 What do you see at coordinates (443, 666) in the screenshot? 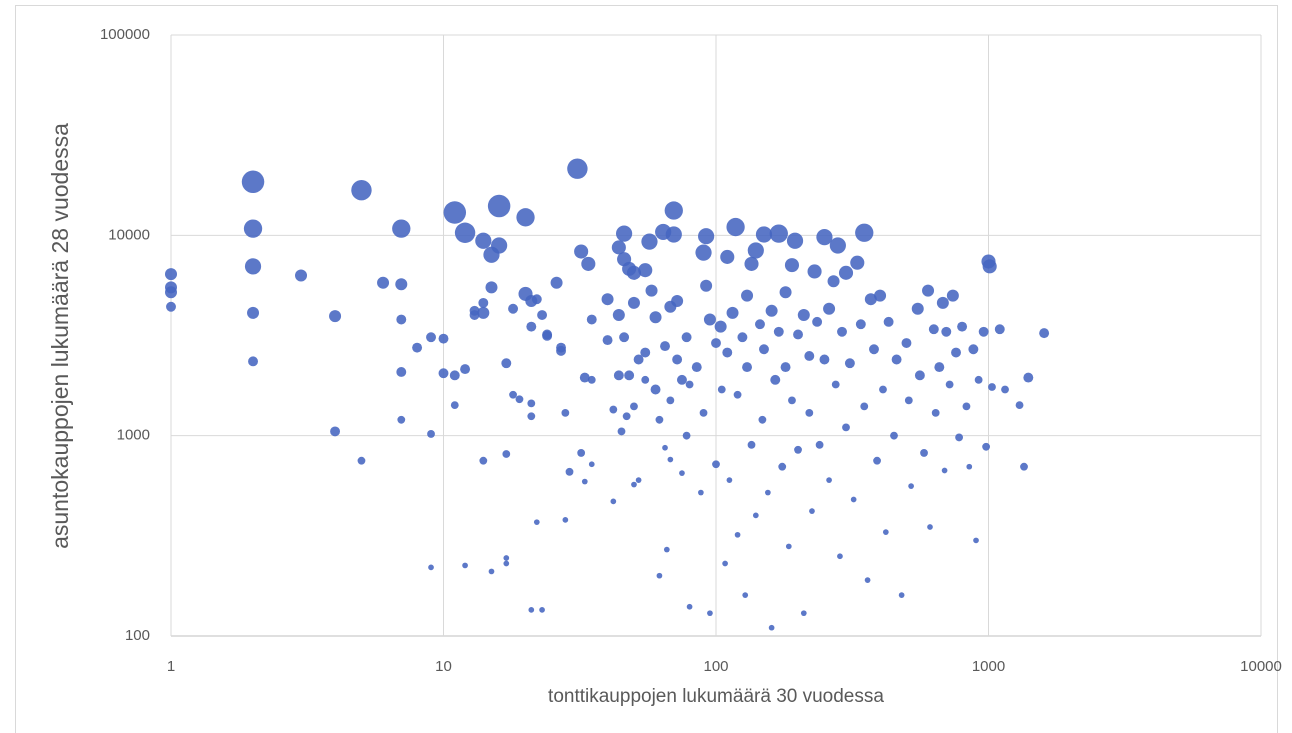
I see `x-tick-label: 10` at bounding box center [443, 666].